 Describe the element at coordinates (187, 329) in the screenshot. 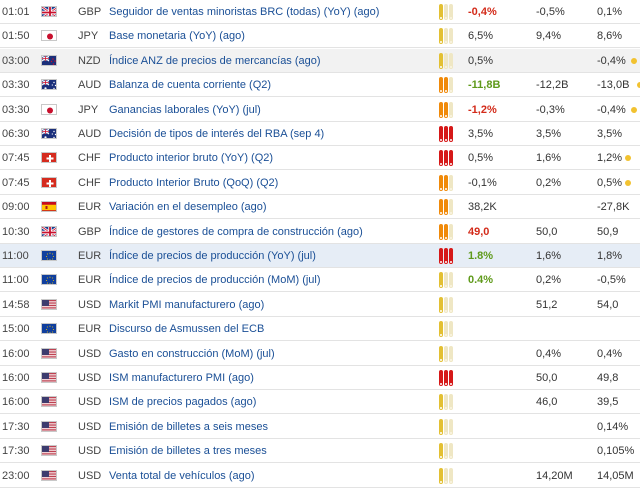

I see `event-name-link: Discurso de Asmussen del ECB` at that location.